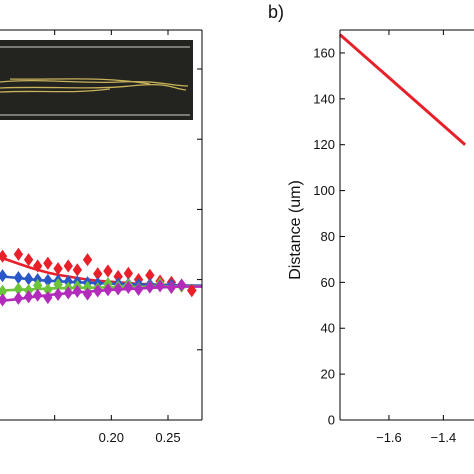 The image size is (474, 474). Describe the element at coordinates (328, 236) in the screenshot. I see `panel-b-y-tick-label: 80` at that location.